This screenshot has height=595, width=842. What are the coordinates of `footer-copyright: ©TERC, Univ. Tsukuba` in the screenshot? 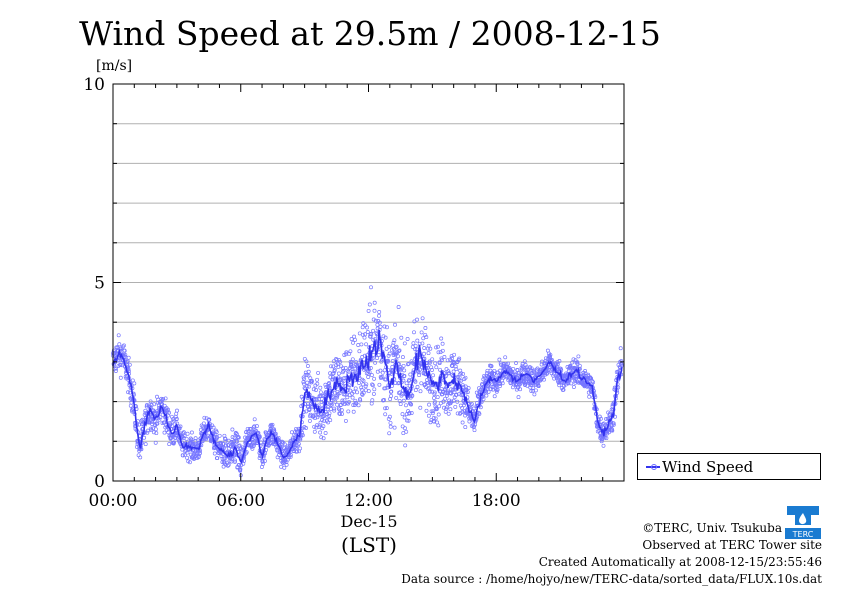 It's located at (712, 528).